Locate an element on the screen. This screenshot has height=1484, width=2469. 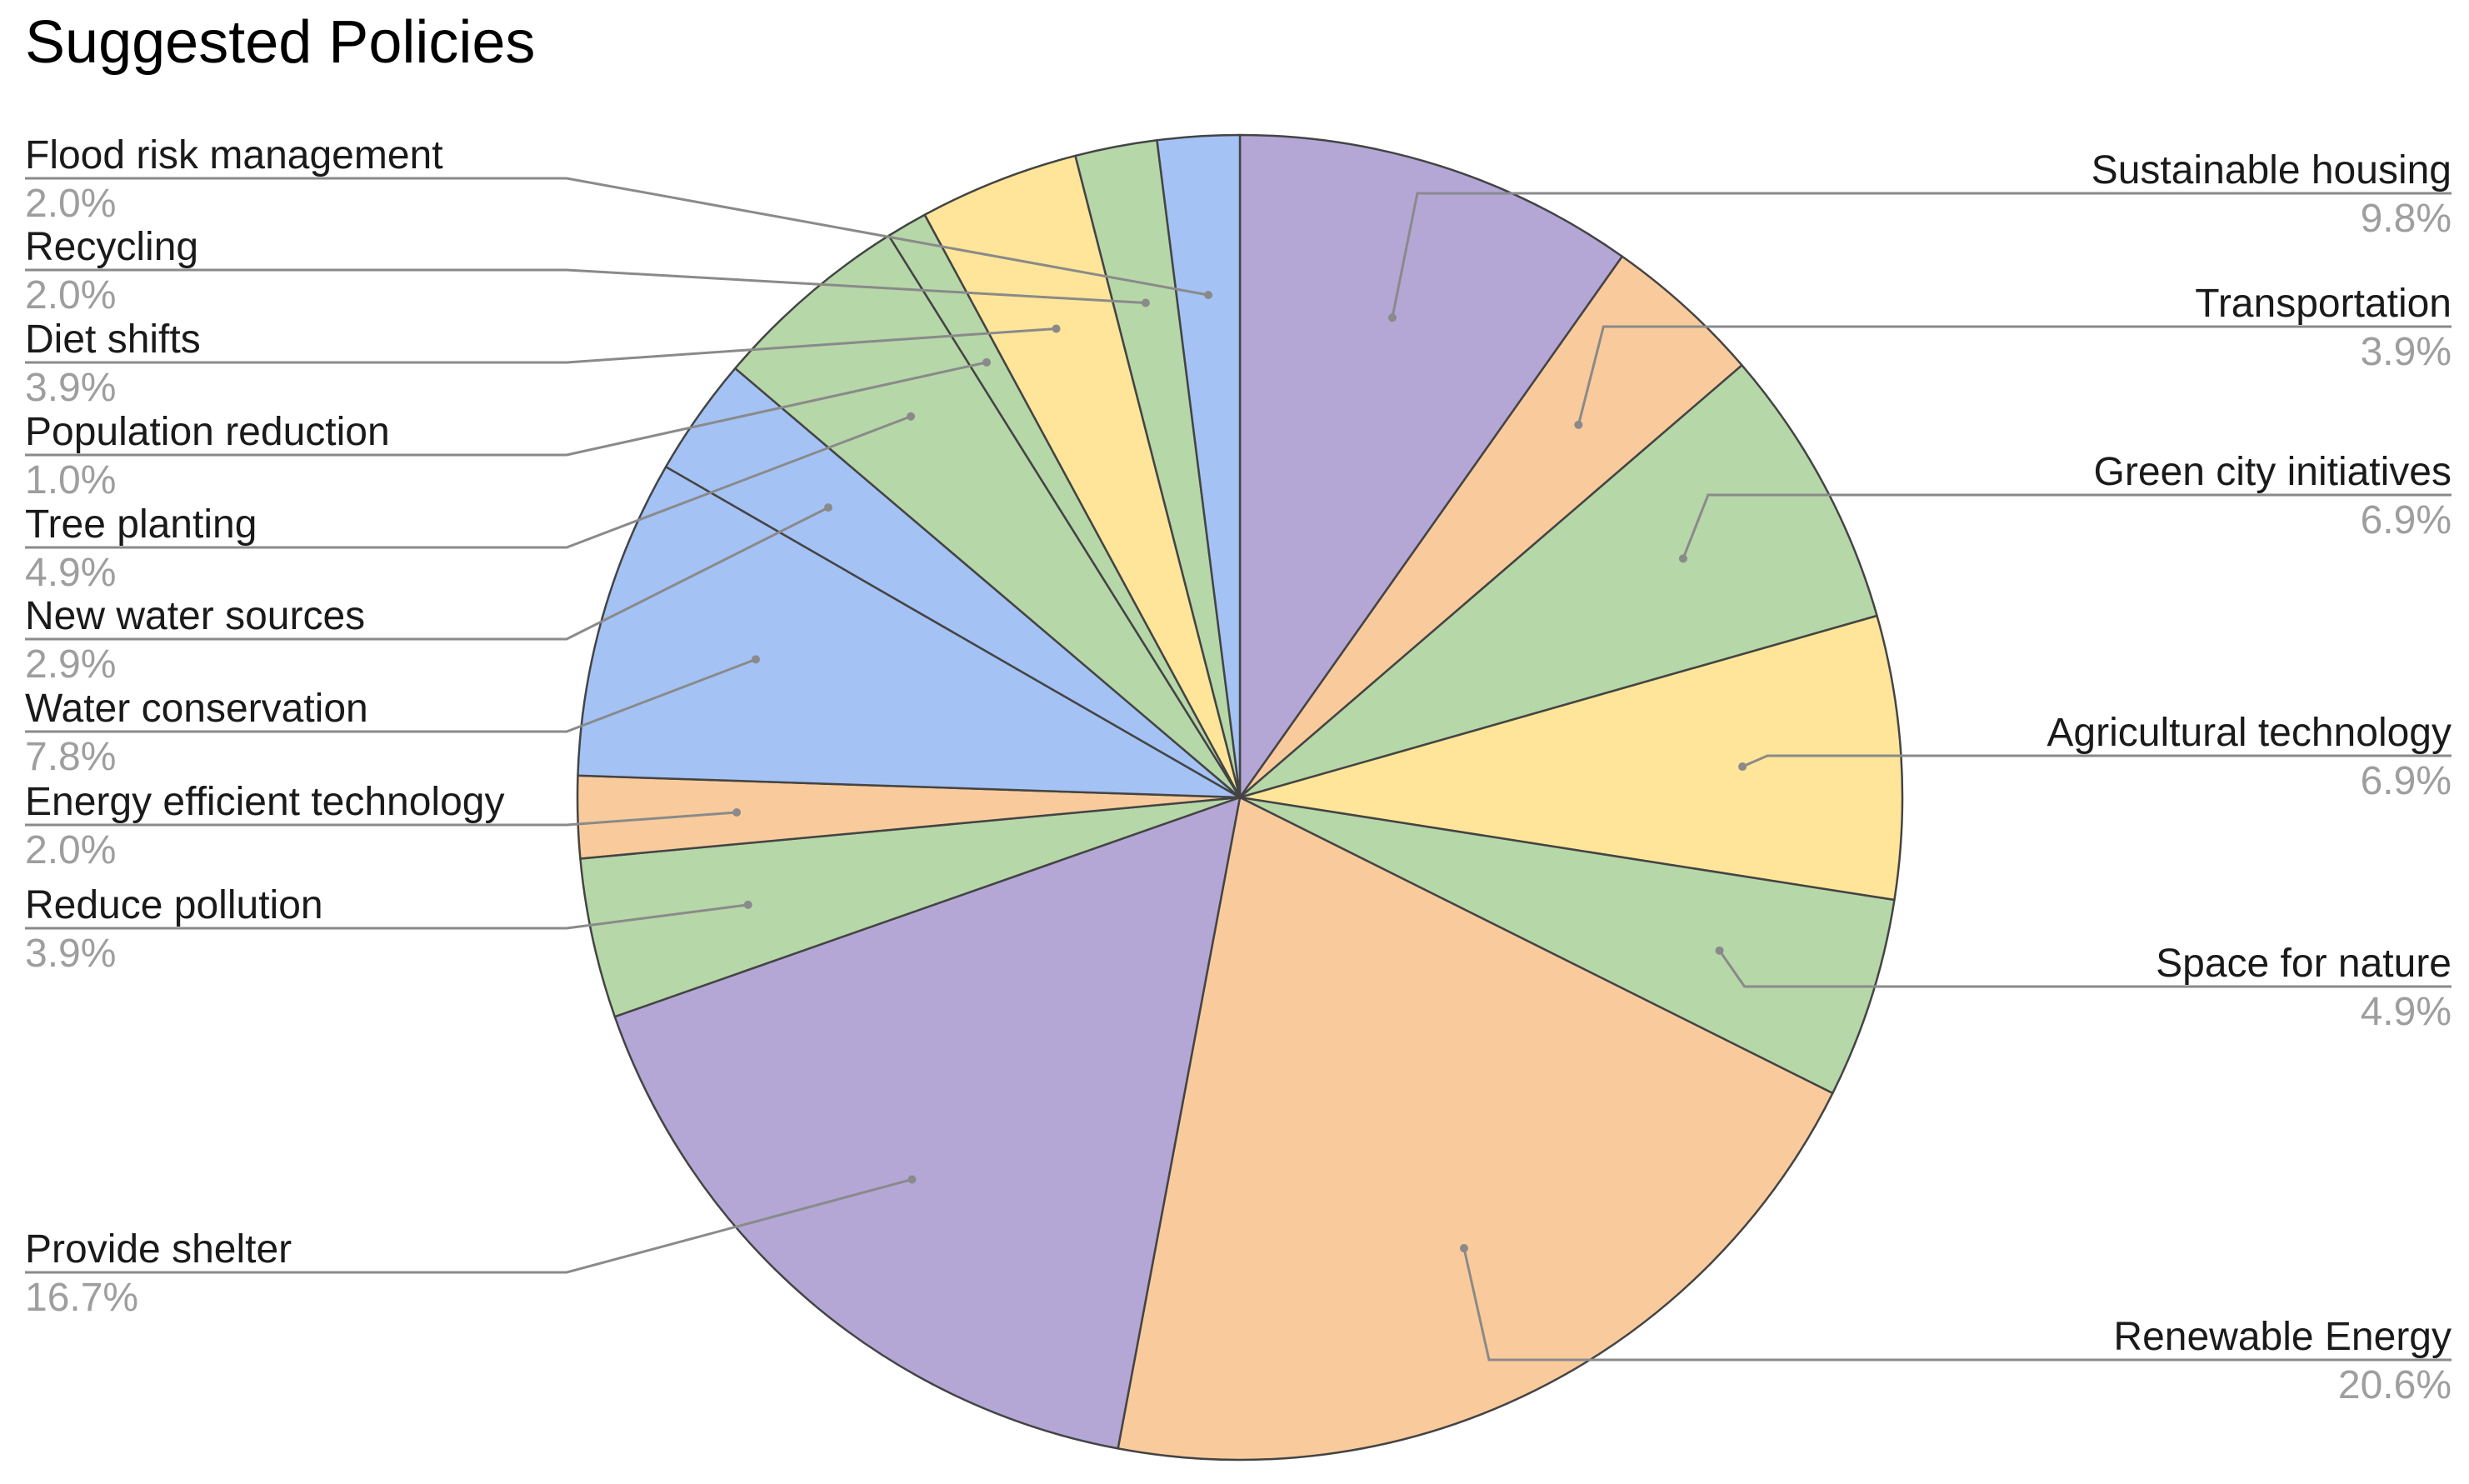
slice-label-population-reduction: Population reduction is located at coordinates (207, 432).